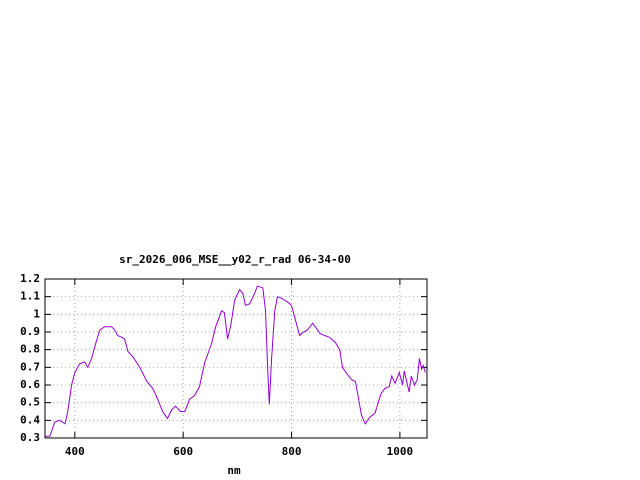 This screenshot has height=480, width=640. What do you see at coordinates (292, 451) in the screenshot?
I see `x-tick-label: 800` at bounding box center [292, 451].